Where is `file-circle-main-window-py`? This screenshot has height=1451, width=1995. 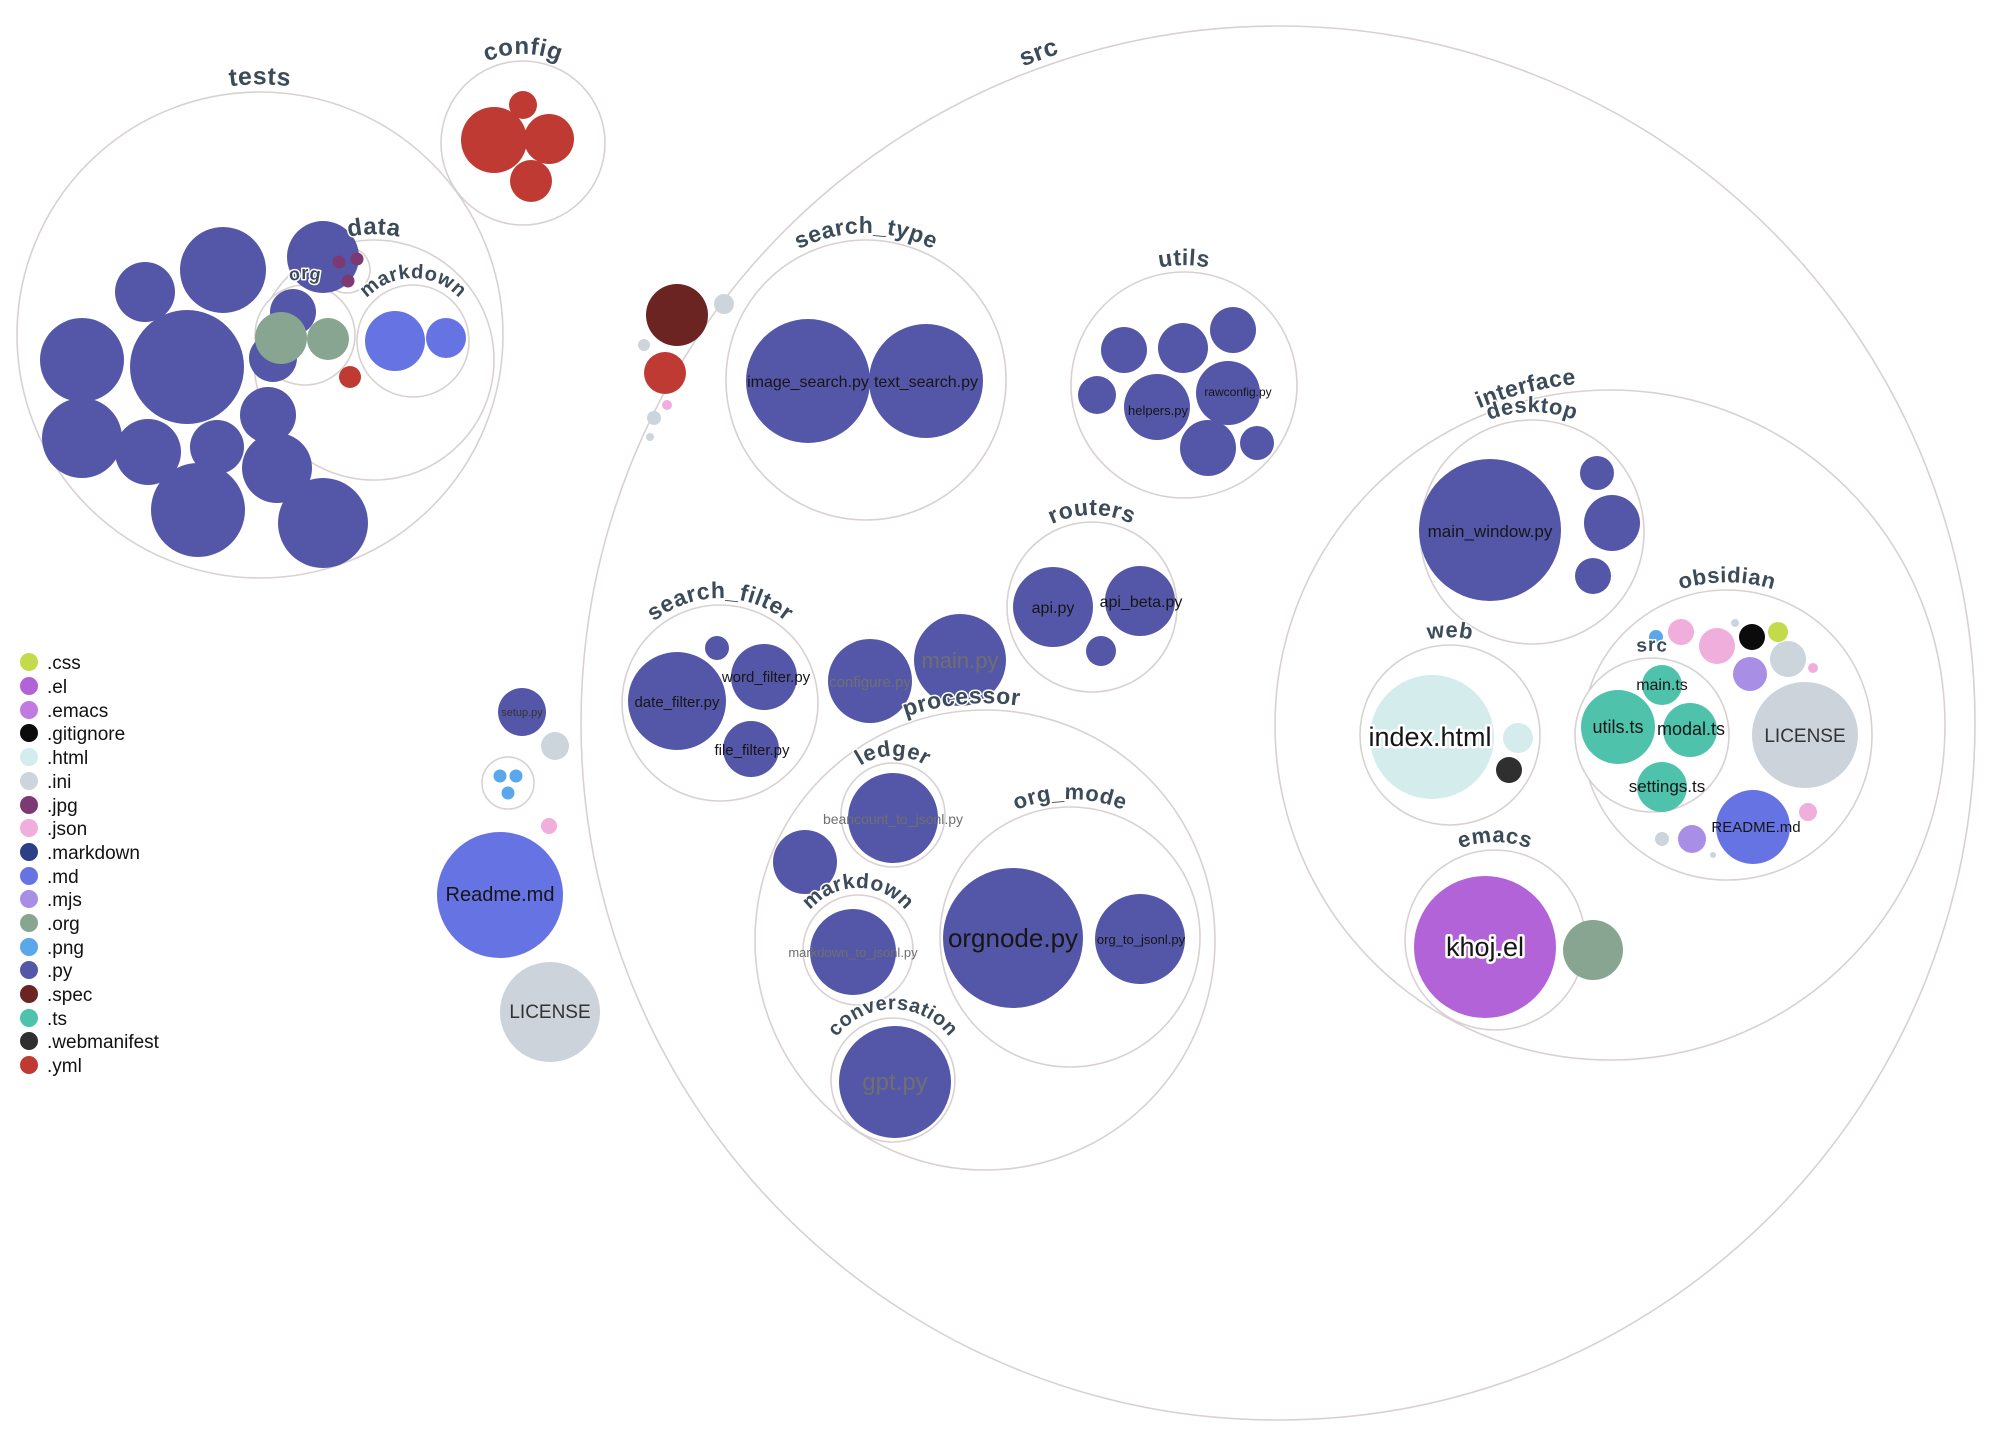 file-circle-main-window-py is located at coordinates (1490, 530).